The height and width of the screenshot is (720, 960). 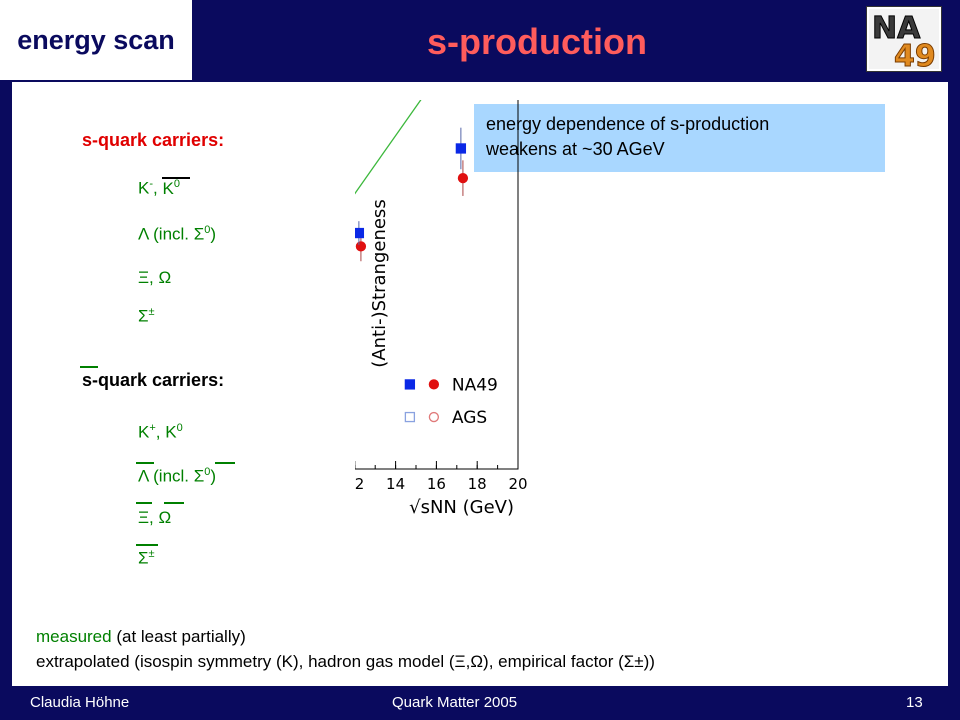 What do you see at coordinates (153, 380) in the screenshot?
I see `sbar-quark-header: s-quark carriers:` at bounding box center [153, 380].